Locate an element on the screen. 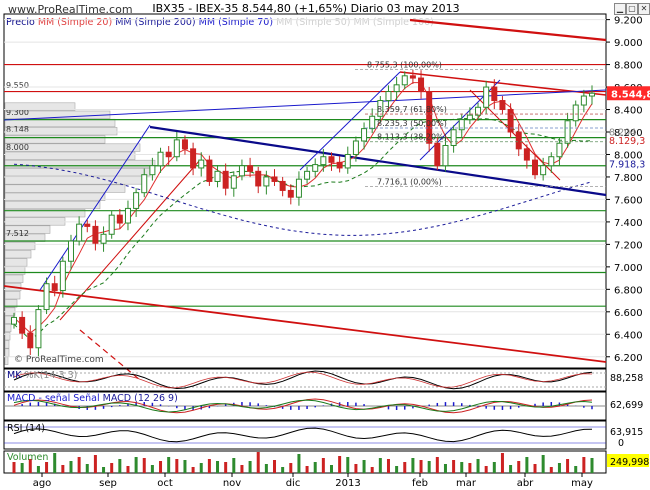 Image resolution: width=650 pixels, height=490 pixels. rsi-frame is located at coordinates (305, 435).